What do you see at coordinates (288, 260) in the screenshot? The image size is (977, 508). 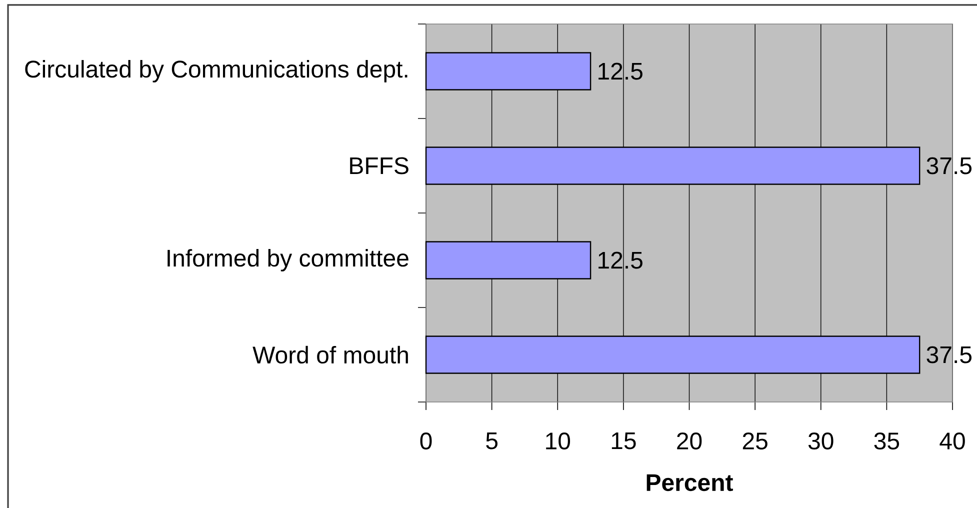 I see `y-tick-label: Informed by committee` at bounding box center [288, 260].